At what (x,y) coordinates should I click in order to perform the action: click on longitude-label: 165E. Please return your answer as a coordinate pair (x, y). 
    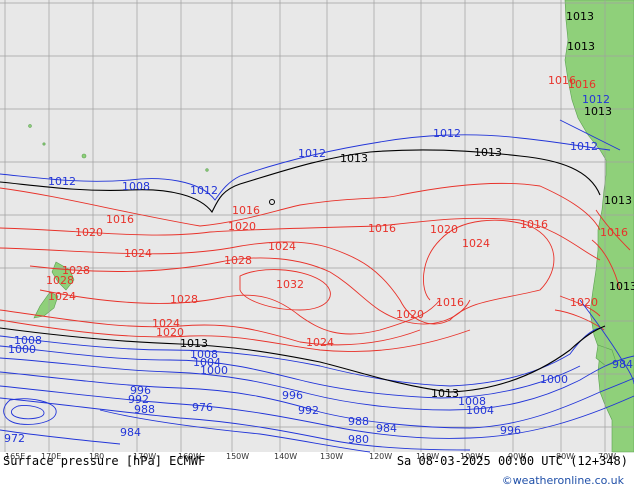
    Looking at the image, I should click on (15, 456).